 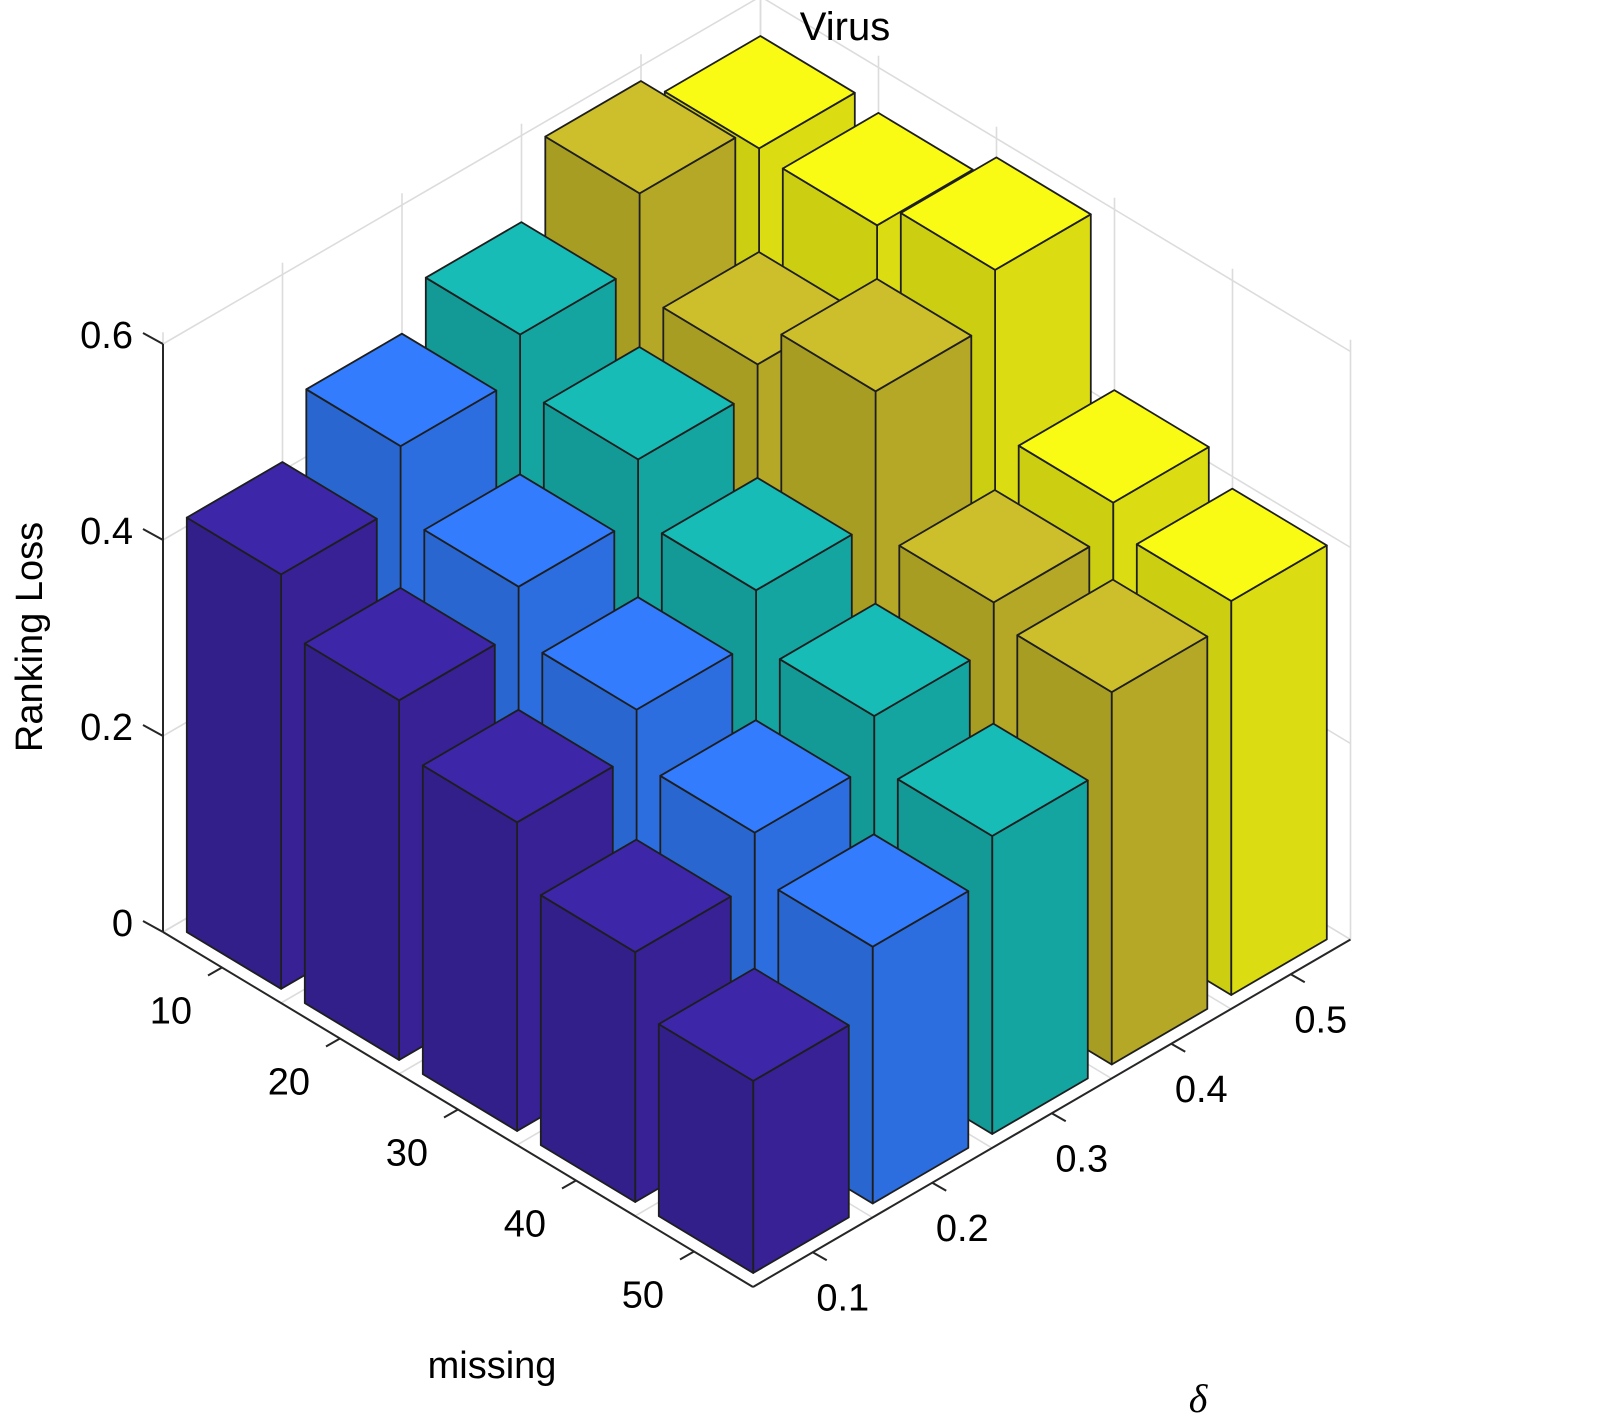 What do you see at coordinates (1199, 1398) in the screenshot?
I see `y-axis-label: δ` at bounding box center [1199, 1398].